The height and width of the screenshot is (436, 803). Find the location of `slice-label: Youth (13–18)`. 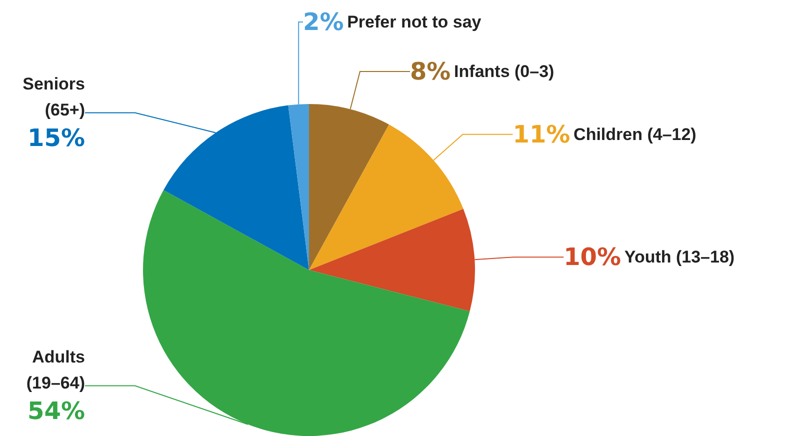

slice-label: Youth (13–18) is located at coordinates (679, 257).